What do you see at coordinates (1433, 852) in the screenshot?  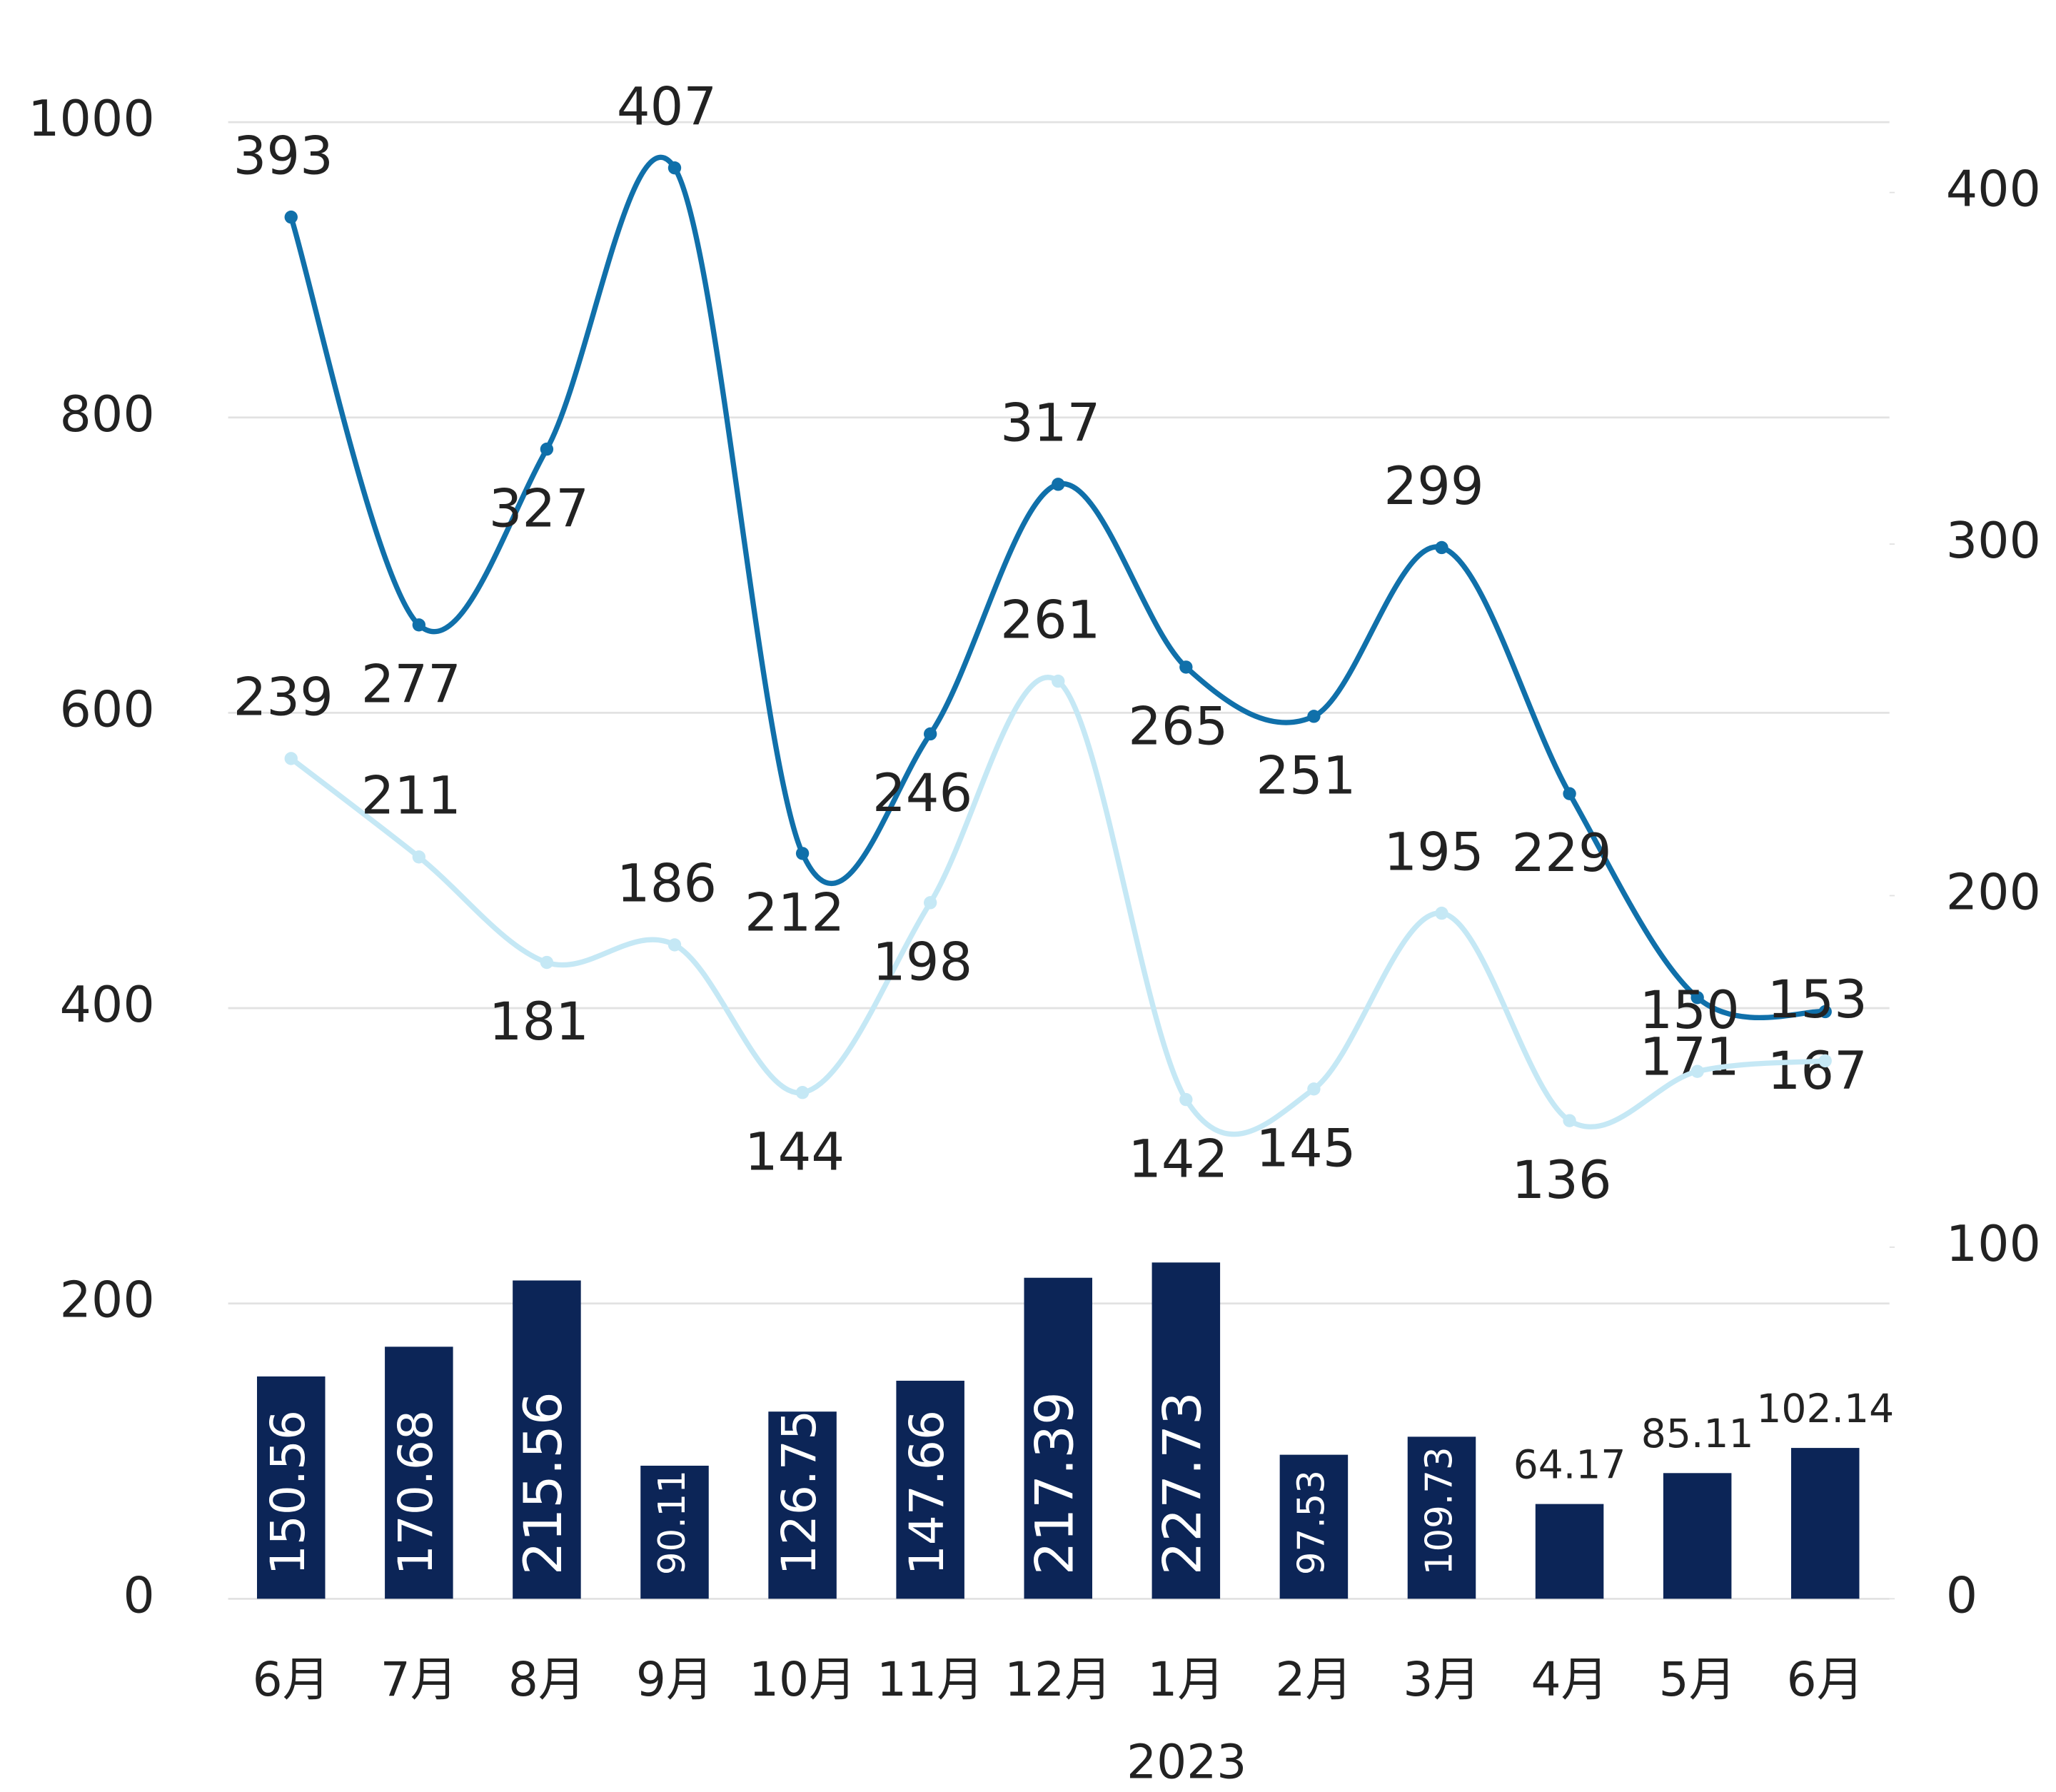 I see `line-label: 195` at bounding box center [1433, 852].